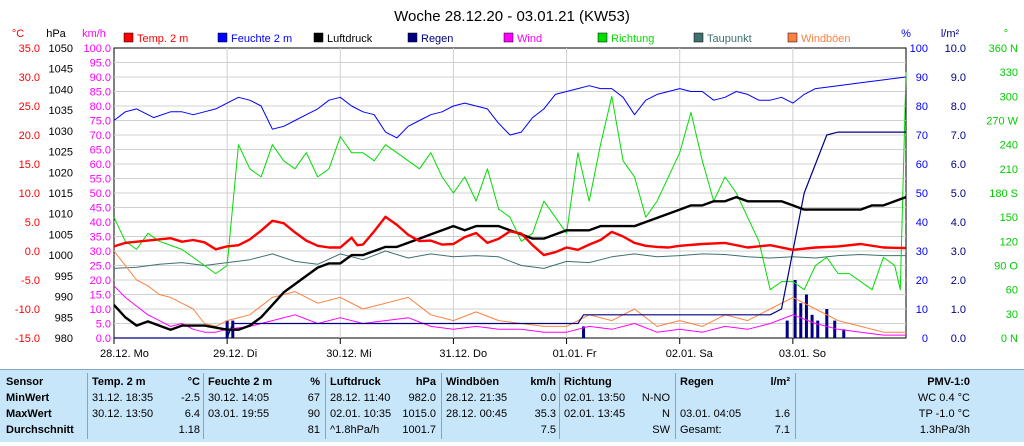 Image resolution: width=1024 pixels, height=446 pixels. Describe the element at coordinates (711, 414) in the screenshot. I see `table-cell-label: 03.01. 04:05` at that location.